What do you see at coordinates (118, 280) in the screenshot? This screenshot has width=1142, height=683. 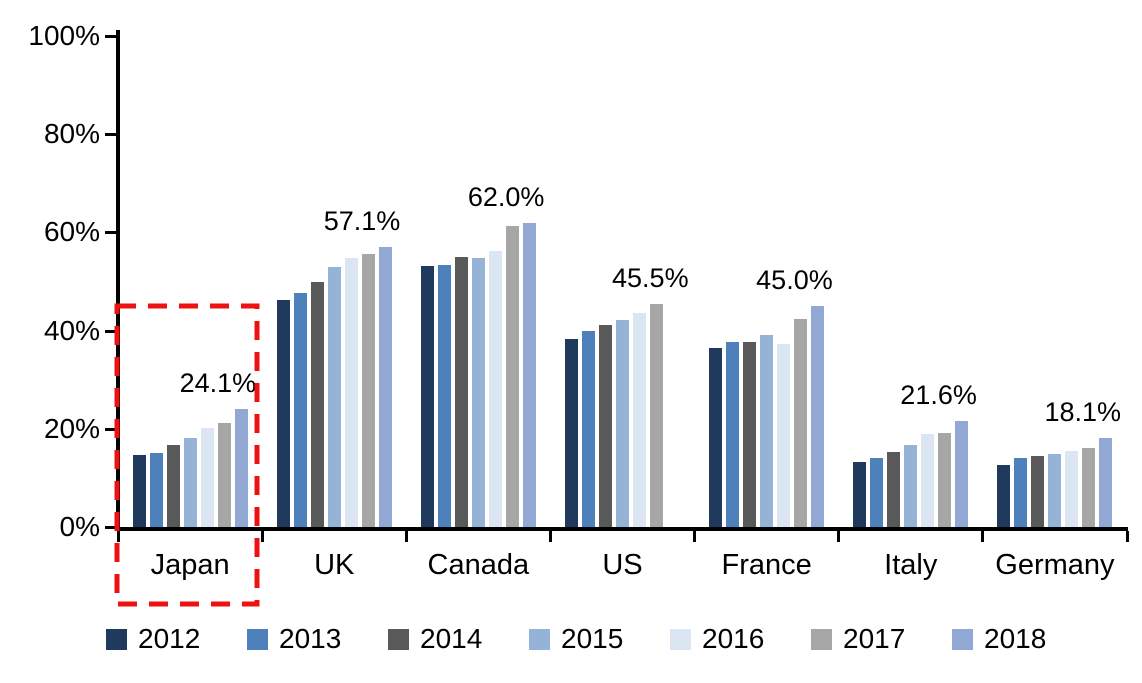 I see `y-axis-line` at bounding box center [118, 280].